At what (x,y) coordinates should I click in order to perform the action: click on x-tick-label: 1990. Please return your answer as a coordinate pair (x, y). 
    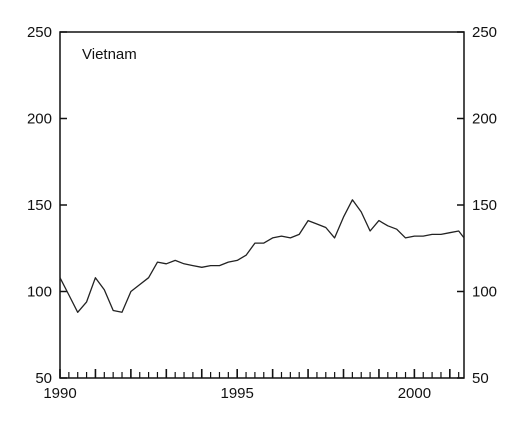
    Looking at the image, I should click on (59, 393).